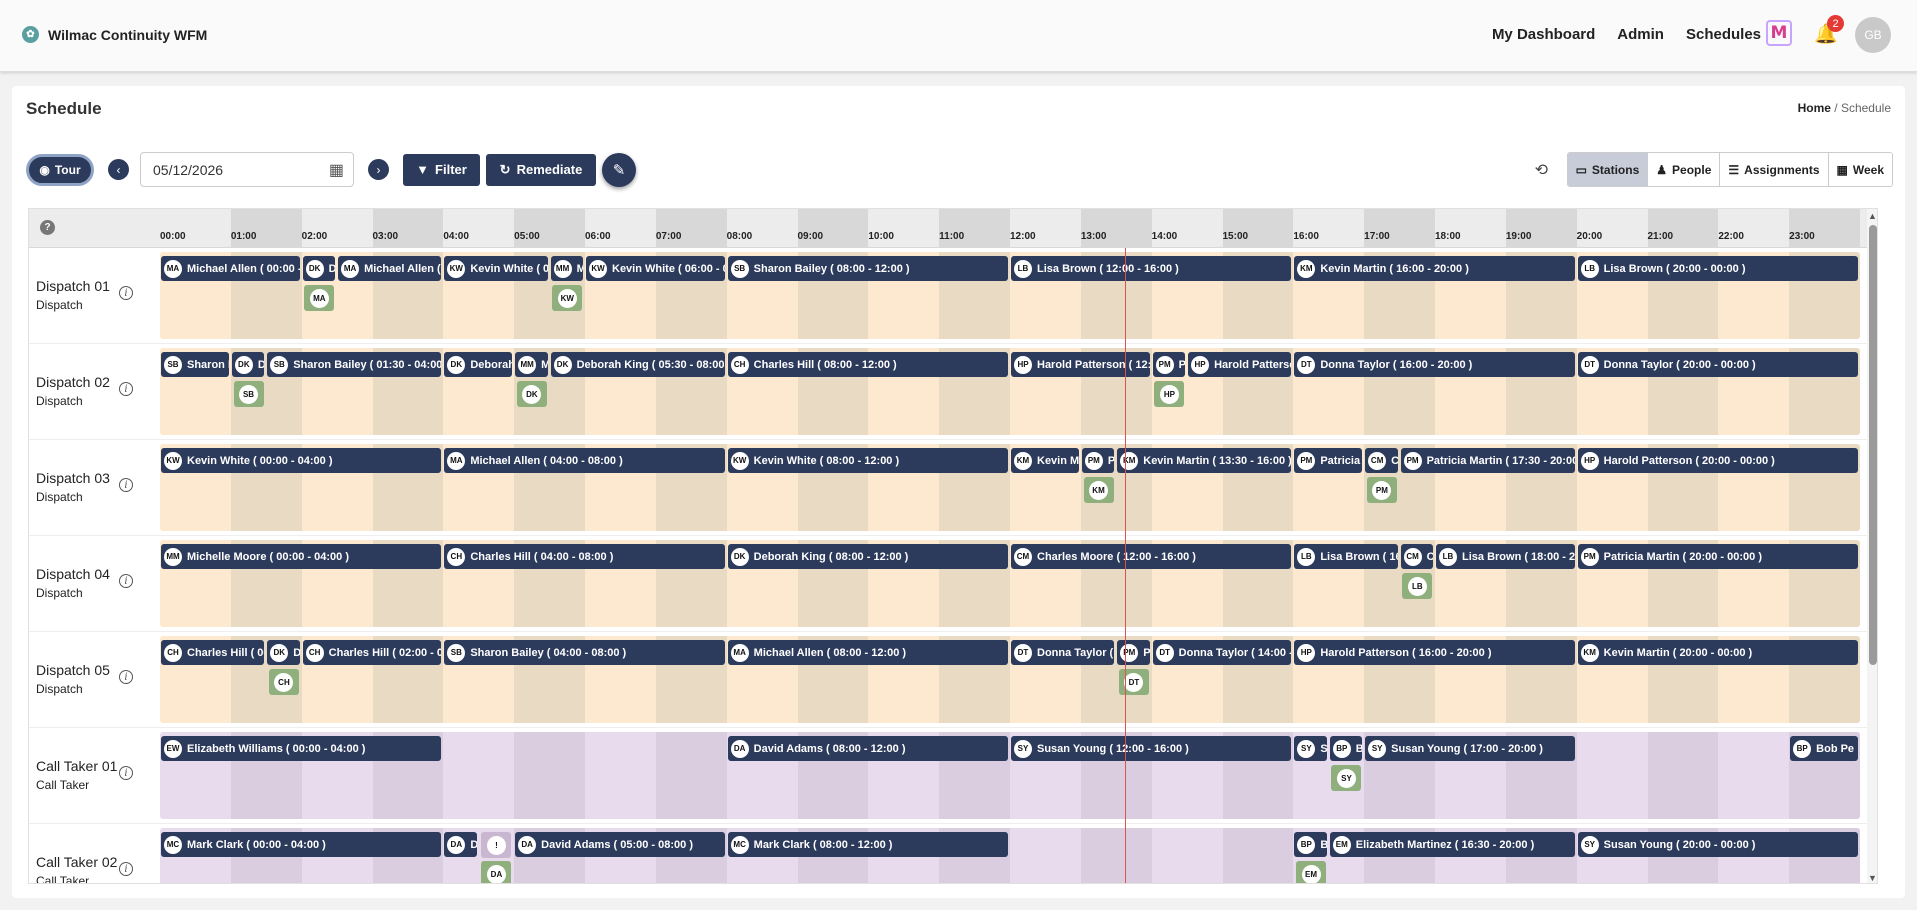 This screenshot has width=1917, height=910. I want to click on sub-assignment: EM, so click(1311, 872).